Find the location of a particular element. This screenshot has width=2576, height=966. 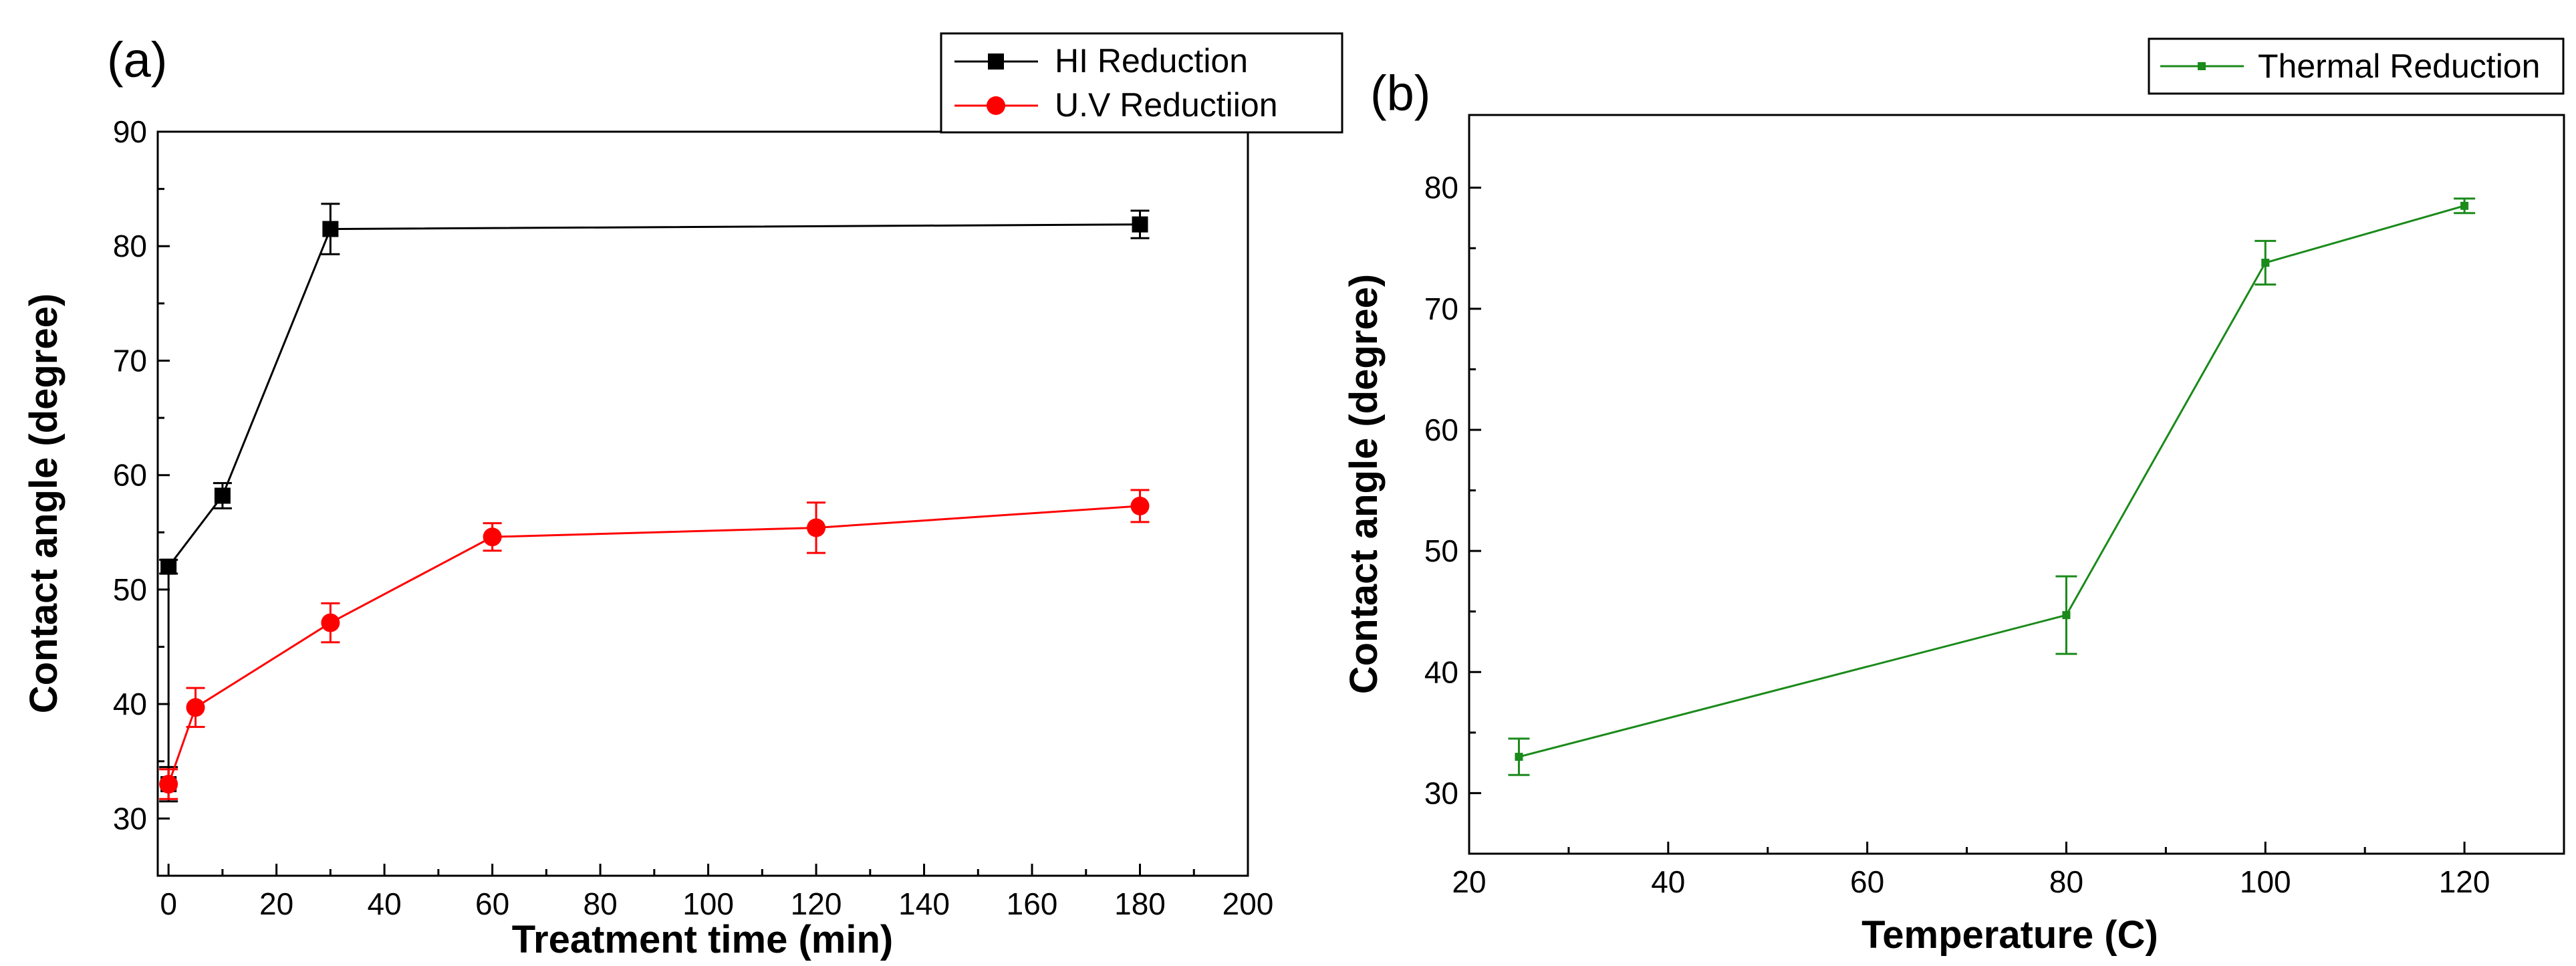

y-tick-labels-a: 30 40 50 60 70 80 90 is located at coordinates (141, 475).